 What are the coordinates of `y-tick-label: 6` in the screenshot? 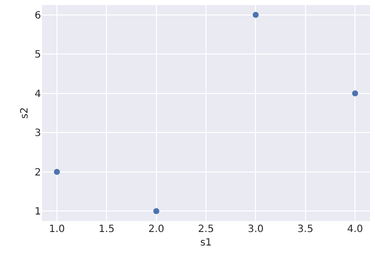 It's located at (37, 16).